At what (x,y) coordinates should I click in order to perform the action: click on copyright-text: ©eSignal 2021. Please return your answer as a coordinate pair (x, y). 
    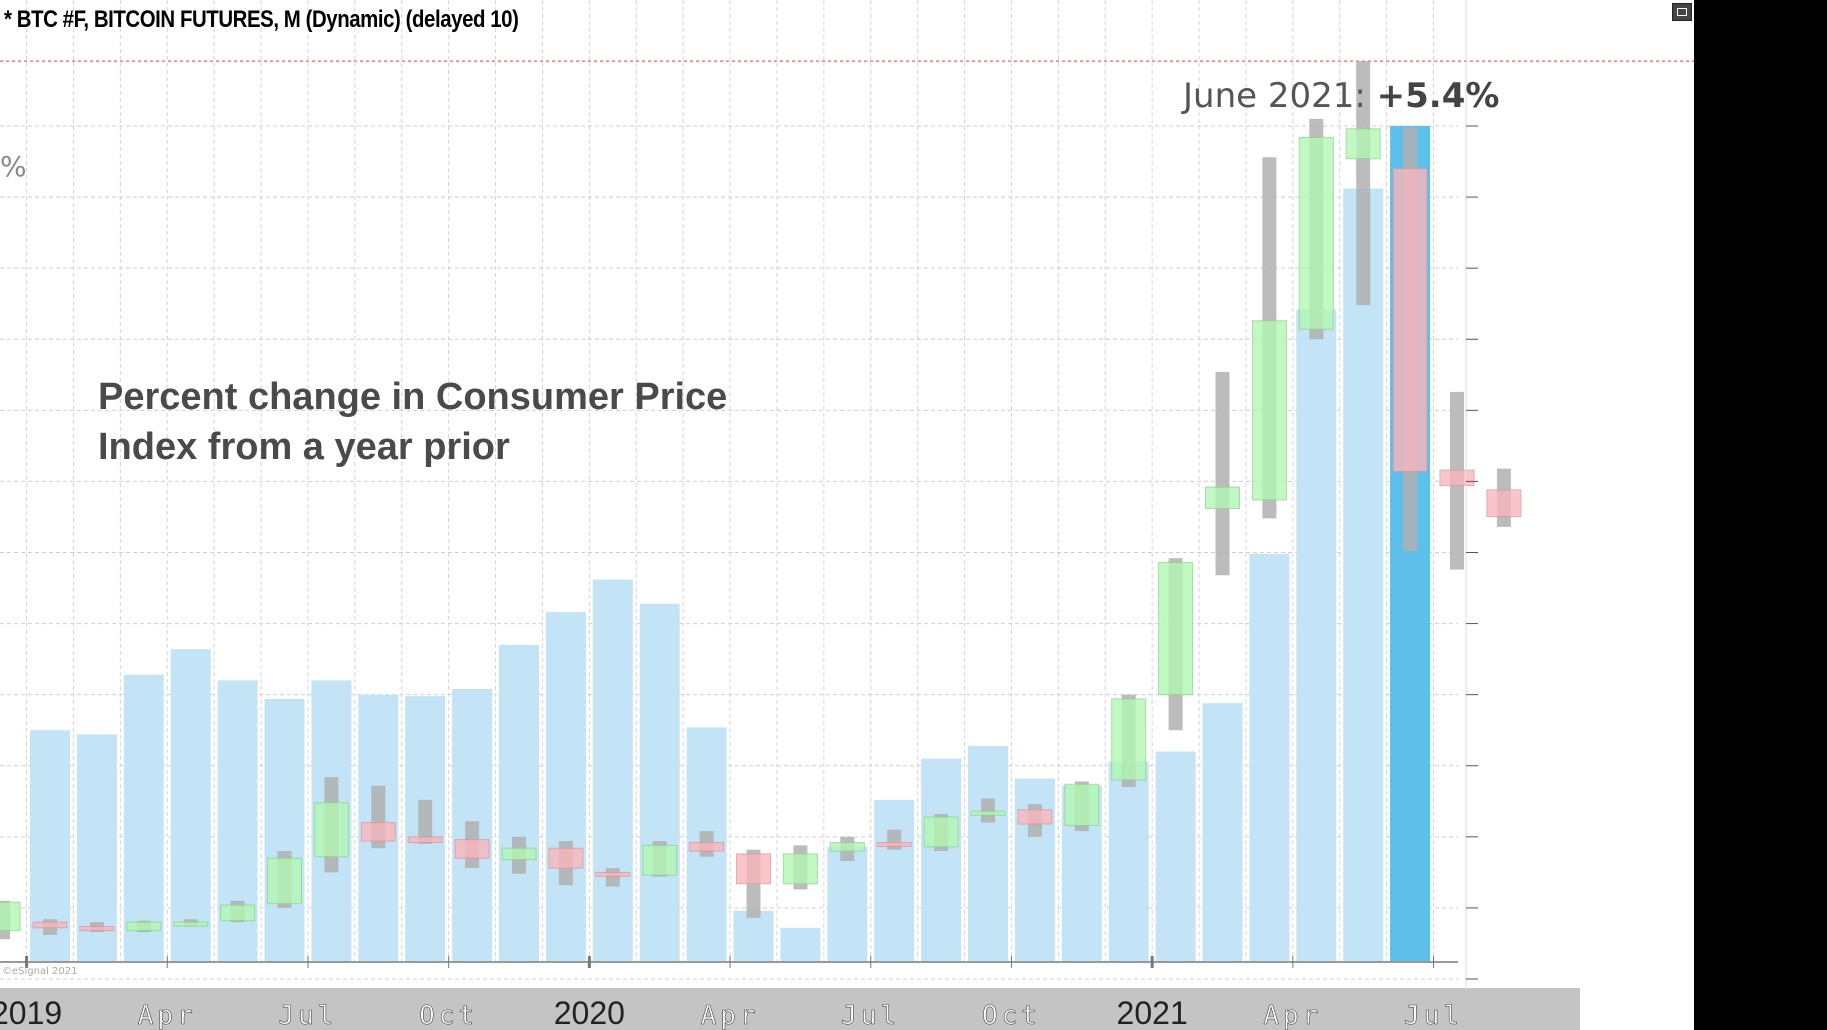
    Looking at the image, I should click on (40, 971).